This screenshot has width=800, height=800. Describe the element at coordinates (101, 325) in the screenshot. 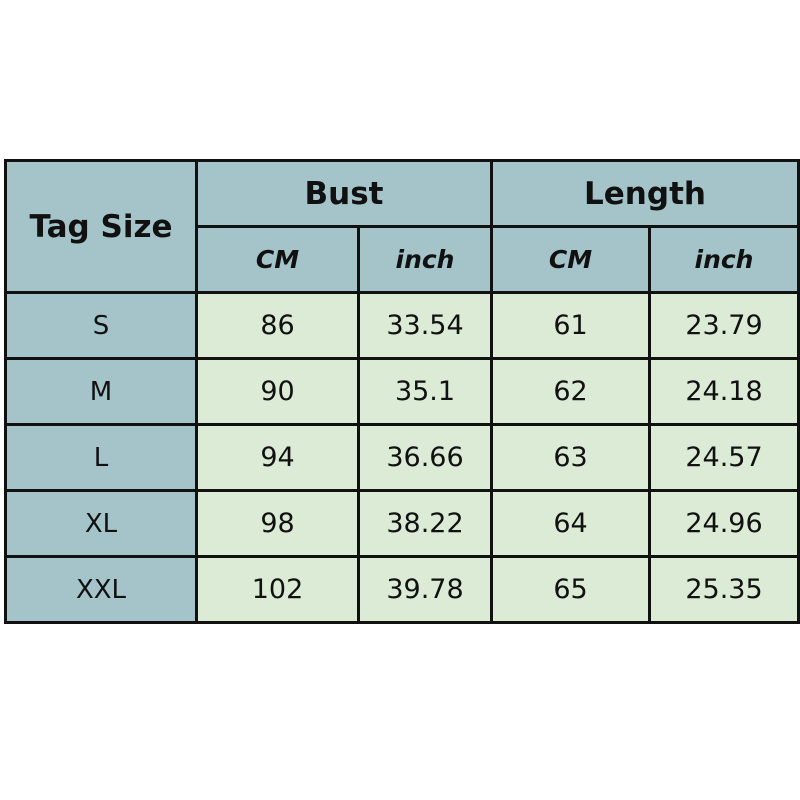

I see `tag-size-cell: S` at that location.